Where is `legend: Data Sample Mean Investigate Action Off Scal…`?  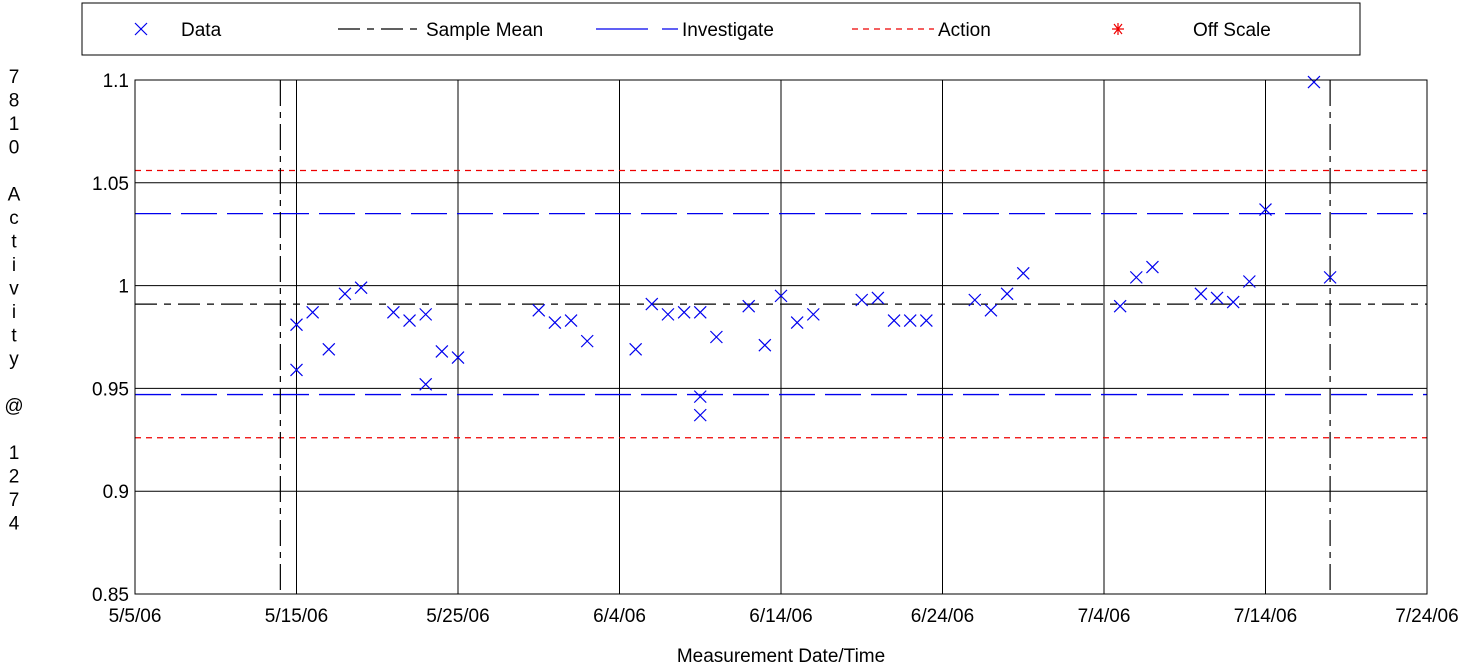
legend: Data Sample Mean Investigate Action Off Scal… is located at coordinates (702, 30).